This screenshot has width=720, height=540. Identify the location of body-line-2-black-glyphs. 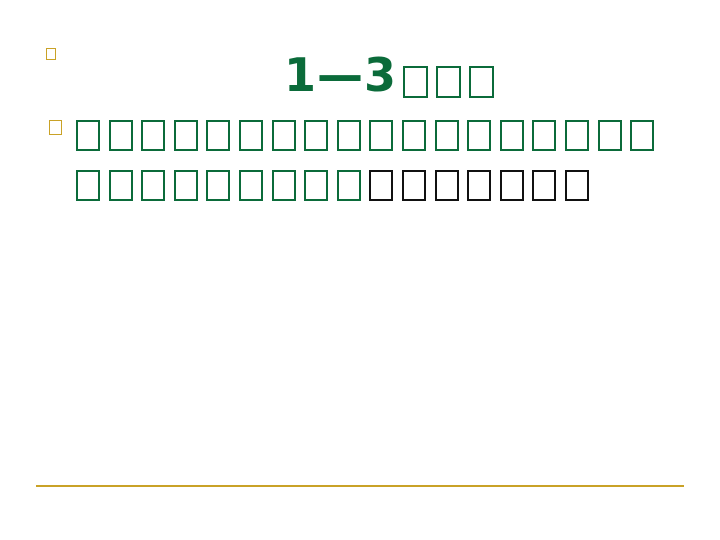
(483, 185).